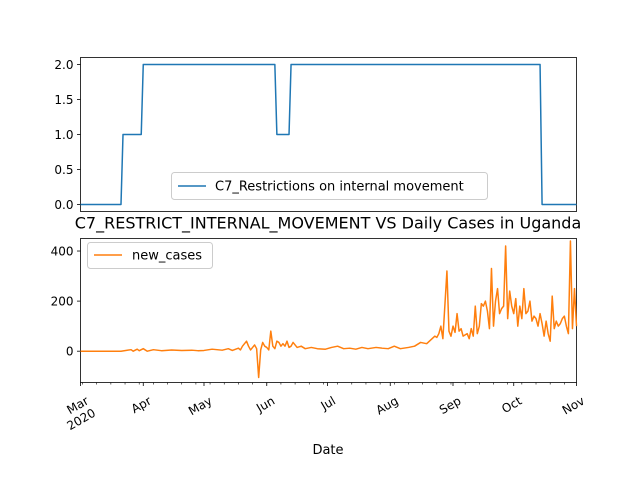 The width and height of the screenshot is (640, 484). I want to click on x-tick-label: Oct, so click(511, 404).